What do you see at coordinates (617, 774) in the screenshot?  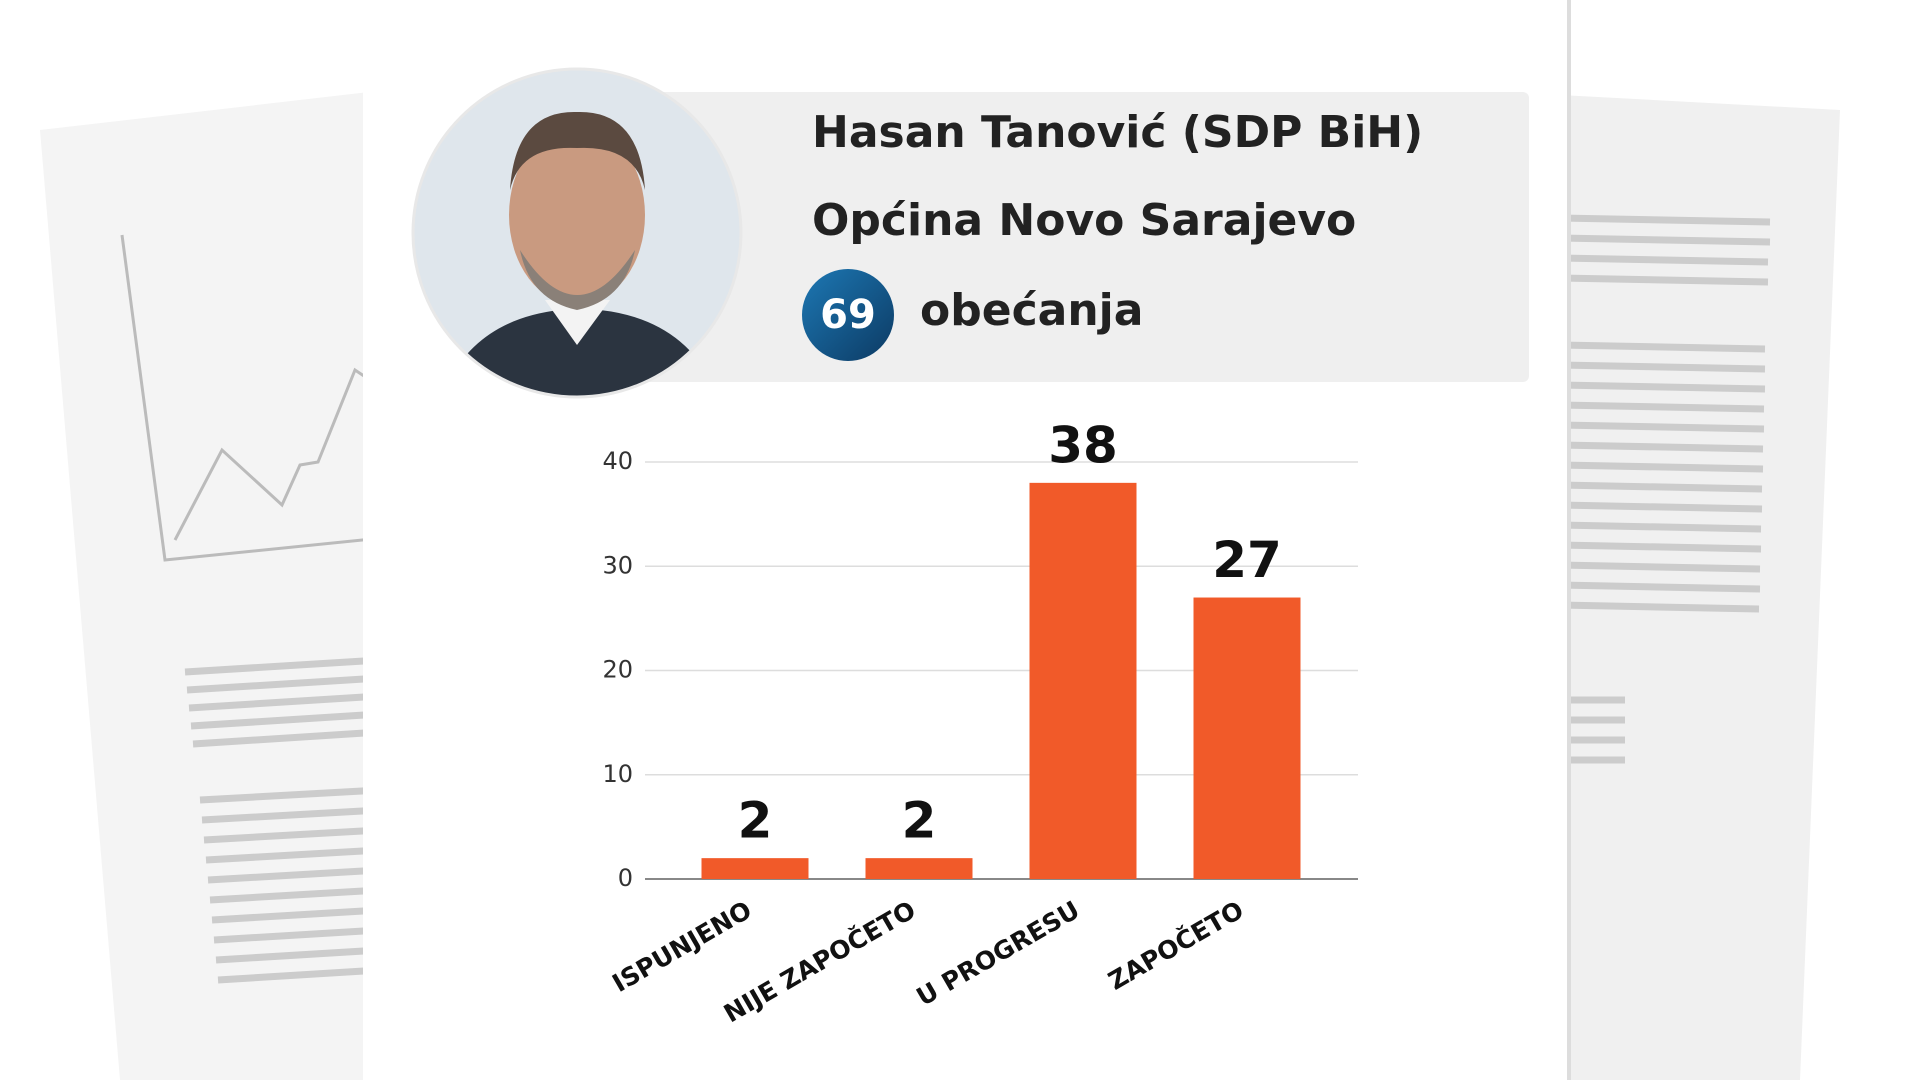 I see `y-tick-label: 10` at bounding box center [617, 774].